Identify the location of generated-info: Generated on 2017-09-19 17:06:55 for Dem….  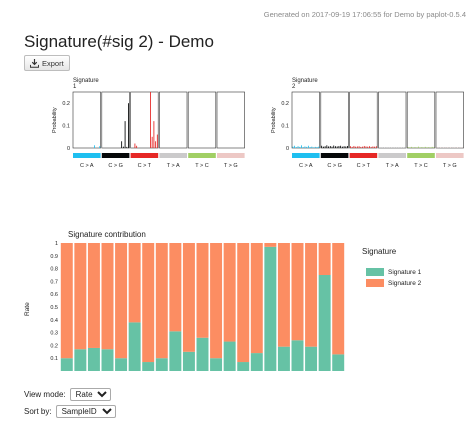
(364, 14).